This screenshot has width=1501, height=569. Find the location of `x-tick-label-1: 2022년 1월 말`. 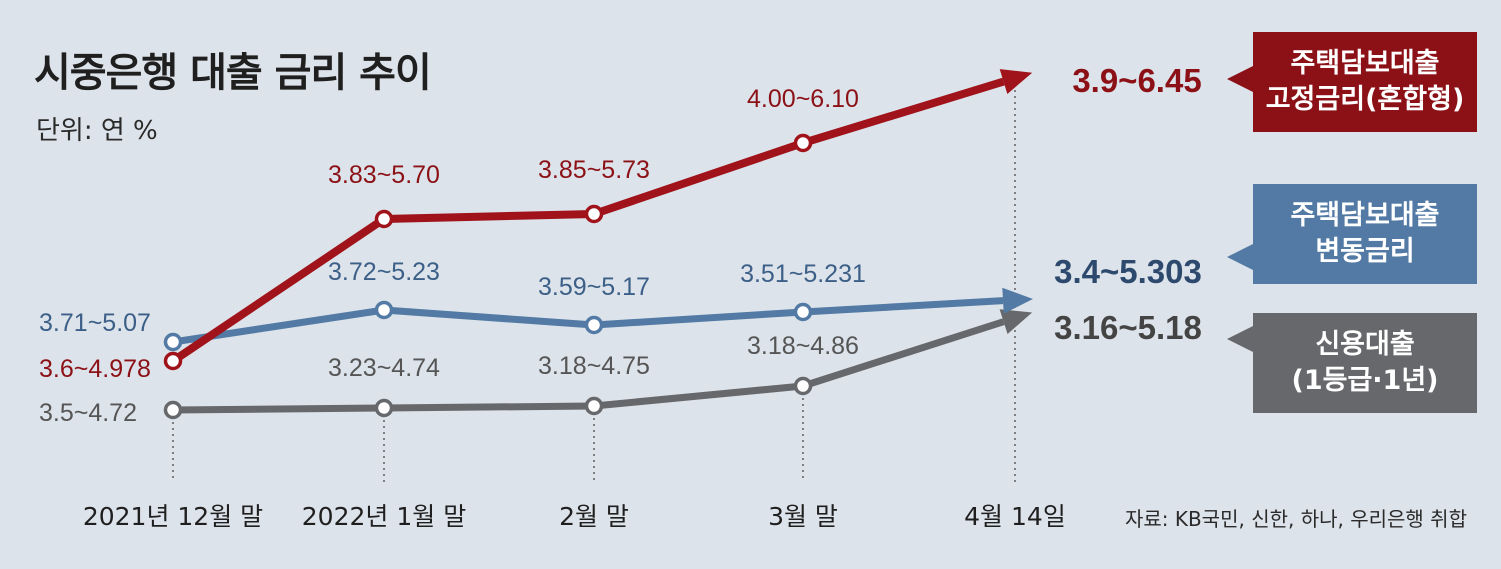

x-tick-label-1: 2022년 1월 말 is located at coordinates (384, 516).